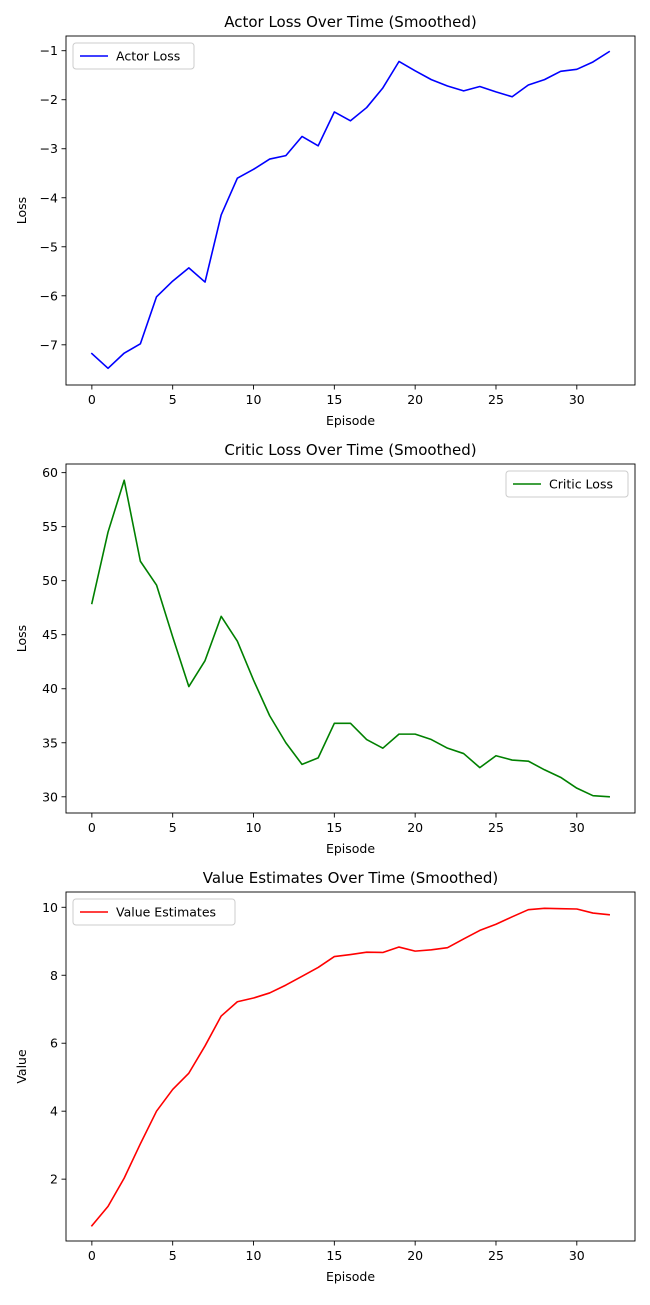 This screenshot has height=1305, width=650. Describe the element at coordinates (50, 688) in the screenshot. I see `y-tick-label: 40` at that location.